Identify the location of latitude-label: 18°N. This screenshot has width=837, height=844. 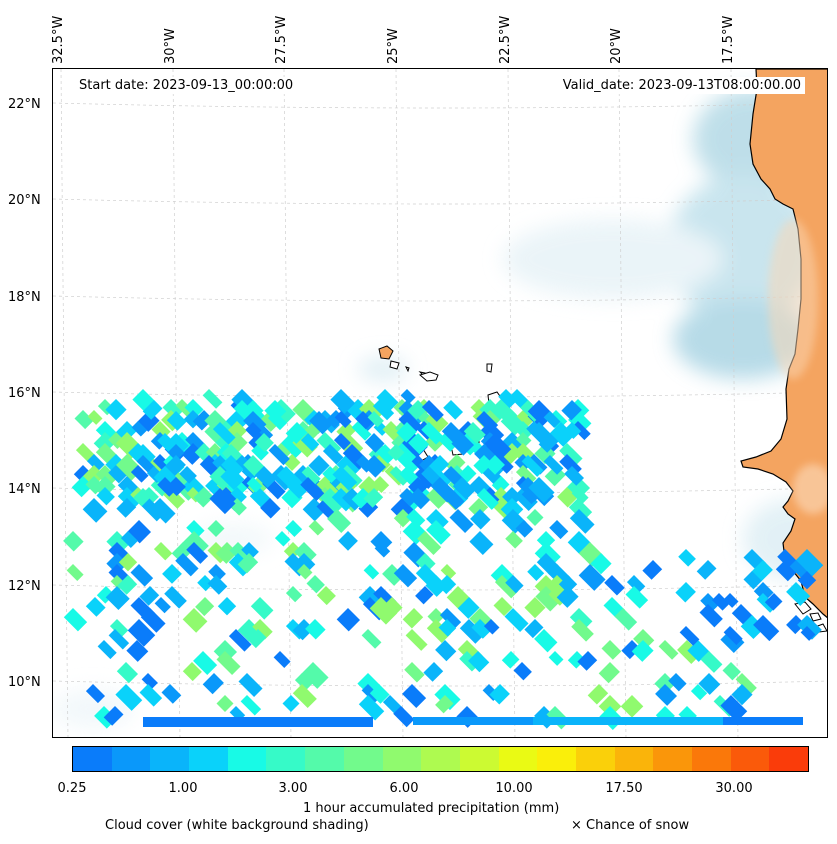
(24, 297).